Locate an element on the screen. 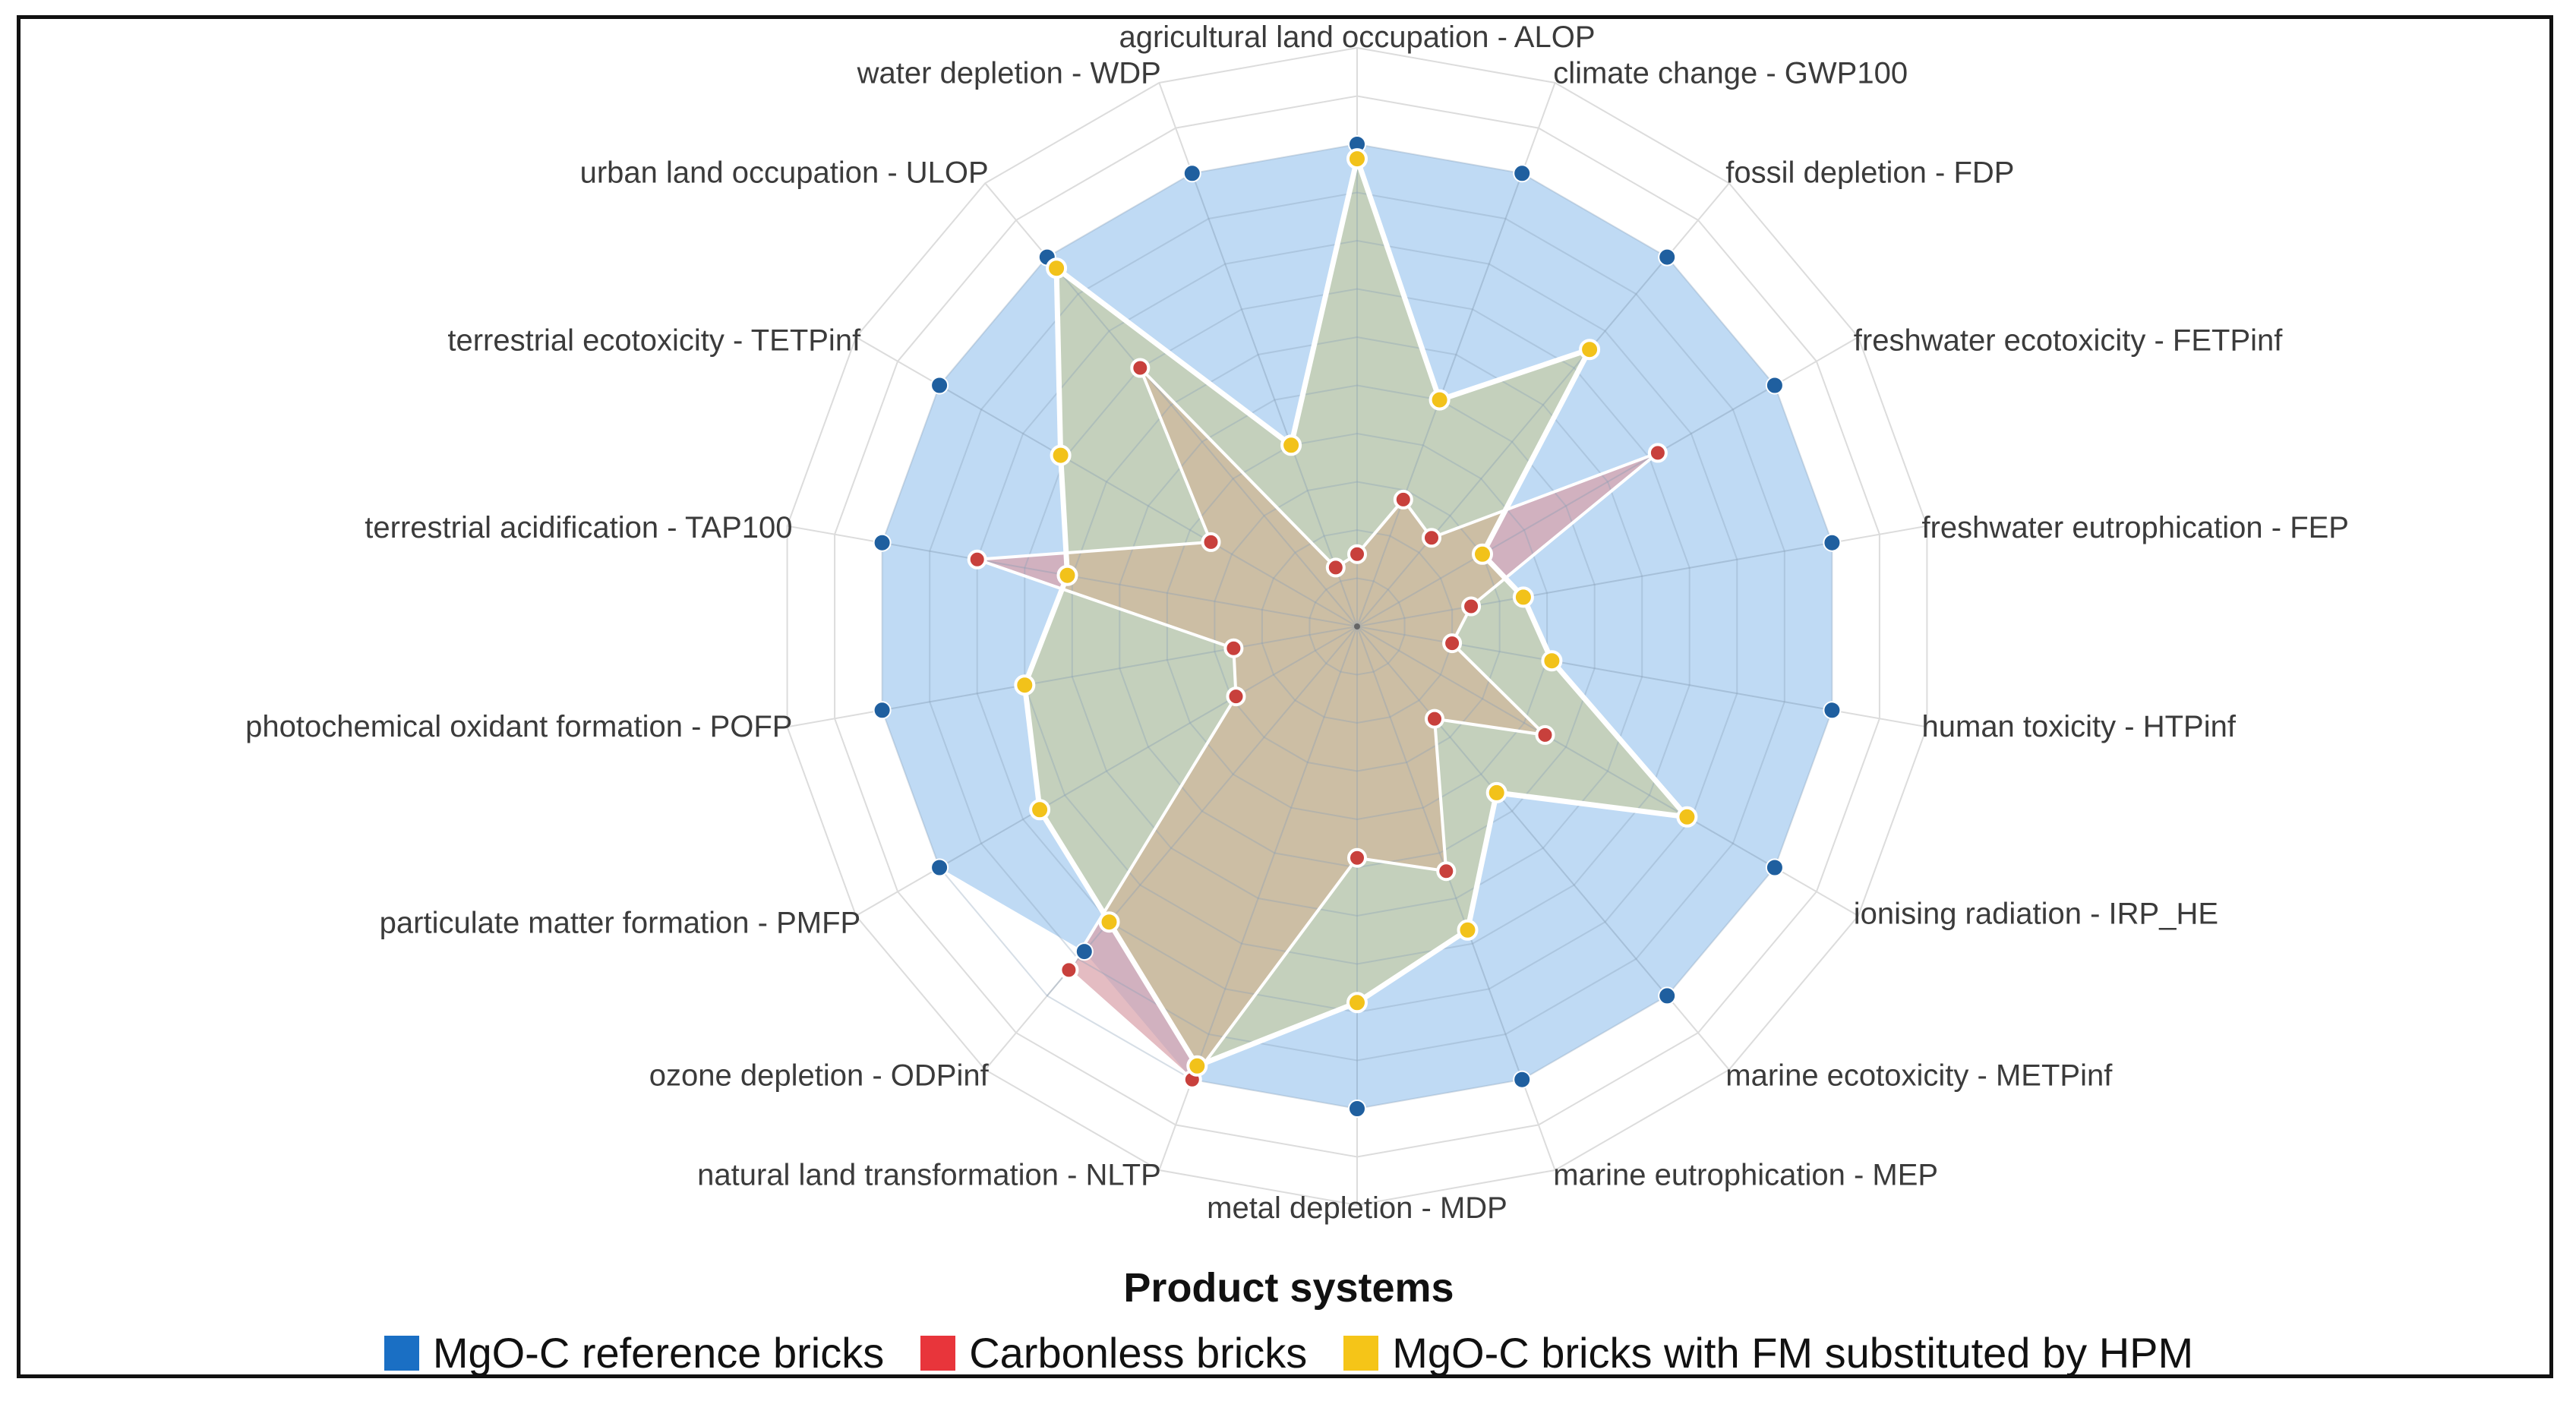 Image resolution: width=2576 pixels, height=1401 pixels. axis-label-16: terrestrial ecotoxicity - TETPinf is located at coordinates (654, 341).